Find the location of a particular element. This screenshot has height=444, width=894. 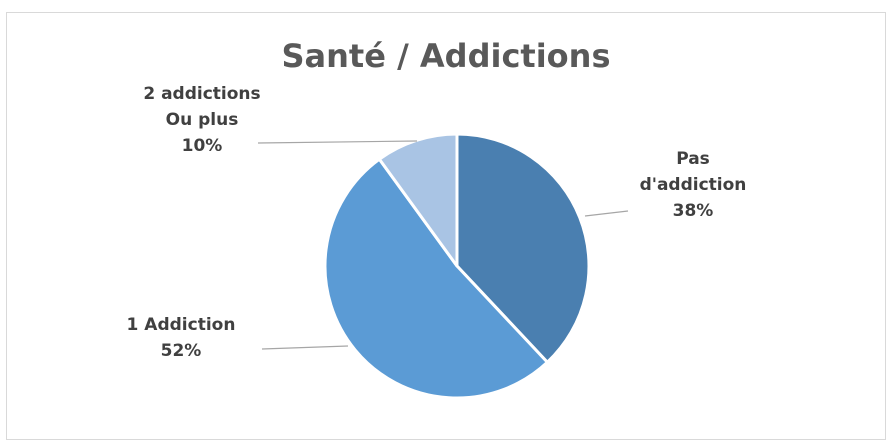

slice-category-label: d'addiction is located at coordinates (693, 185).